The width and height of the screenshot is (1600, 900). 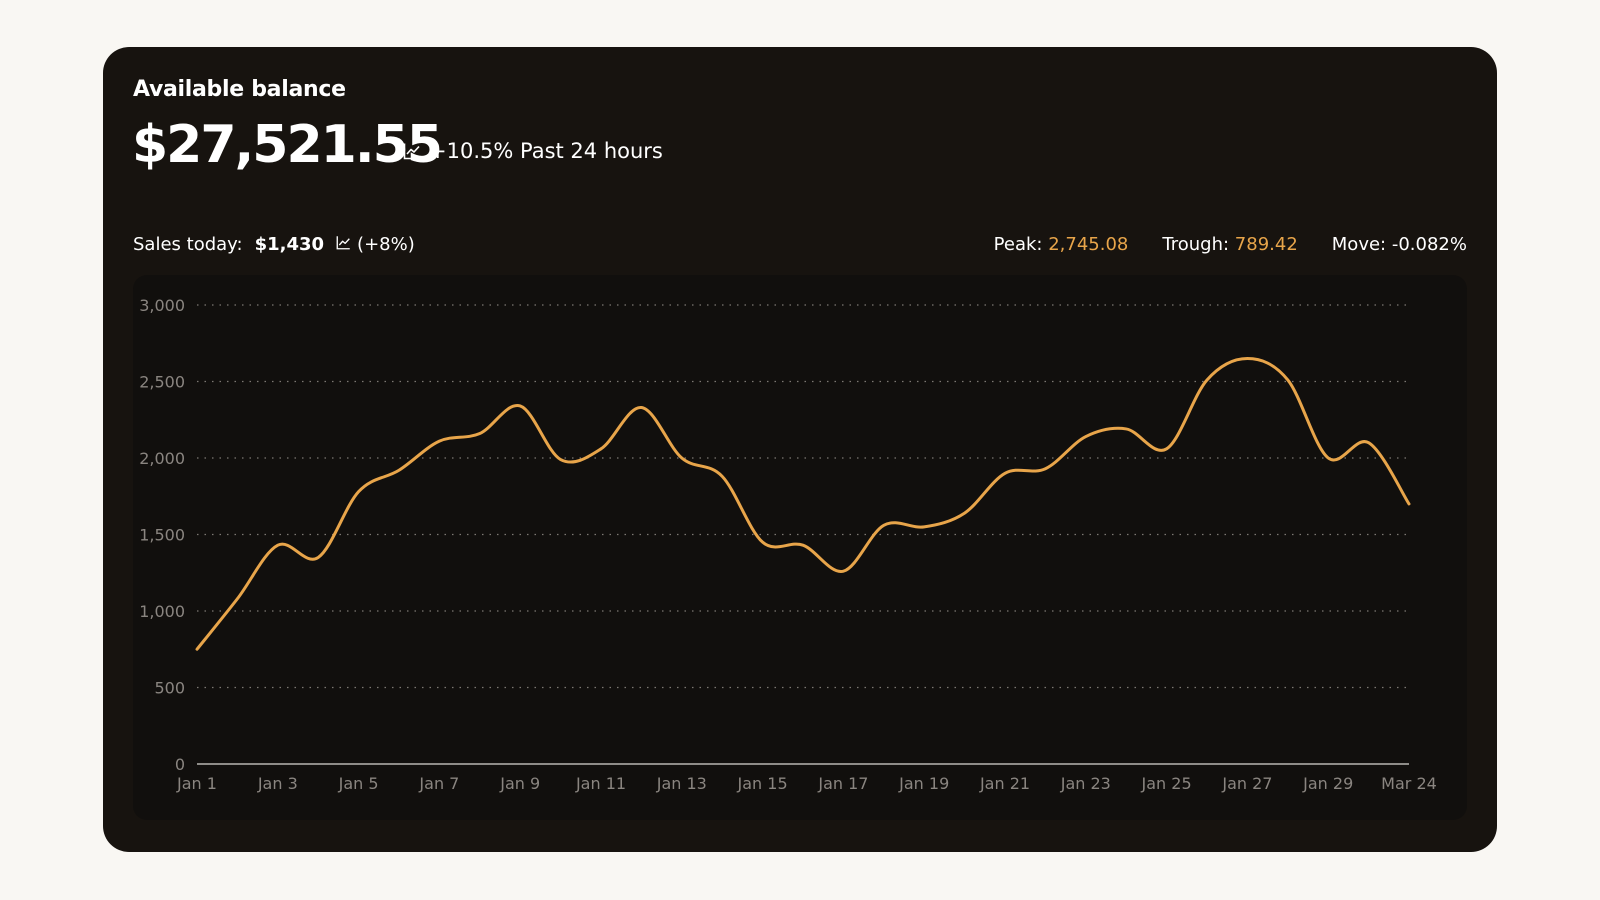 What do you see at coordinates (1166, 783) in the screenshot?
I see `x-tick-label: Jan 25` at bounding box center [1166, 783].